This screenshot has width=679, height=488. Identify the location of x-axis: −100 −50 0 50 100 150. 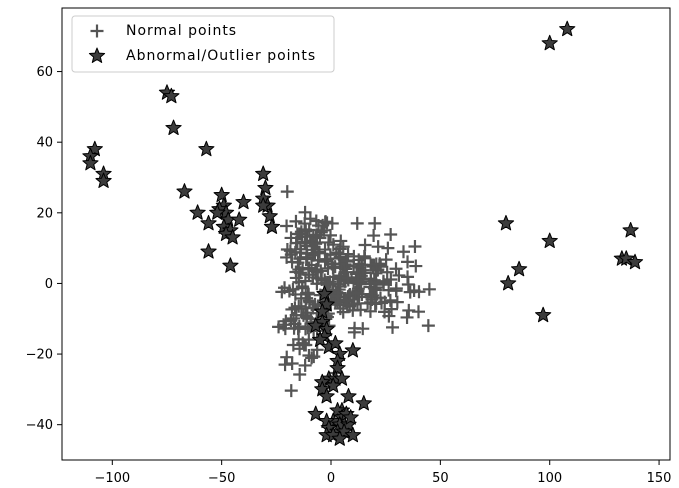
(382, 473).